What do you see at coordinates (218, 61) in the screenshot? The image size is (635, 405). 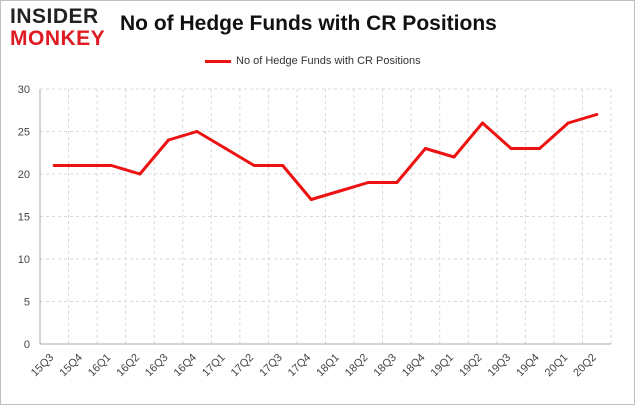 I see `legend-swatch` at bounding box center [218, 61].